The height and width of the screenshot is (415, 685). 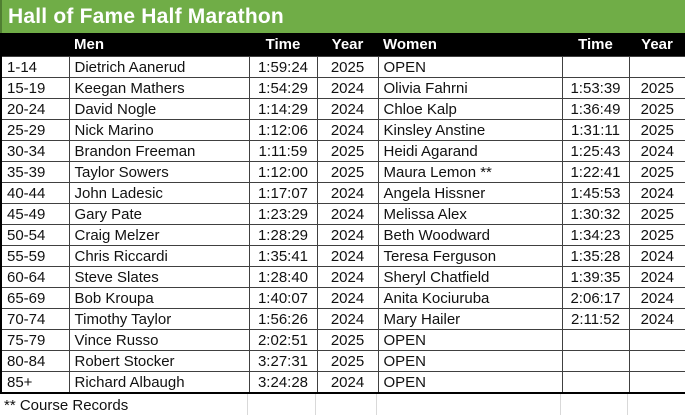 I want to click on table-row: 85+ Richard Albaugh 3:24:28 2024 OPEN, so click(x=342, y=382).